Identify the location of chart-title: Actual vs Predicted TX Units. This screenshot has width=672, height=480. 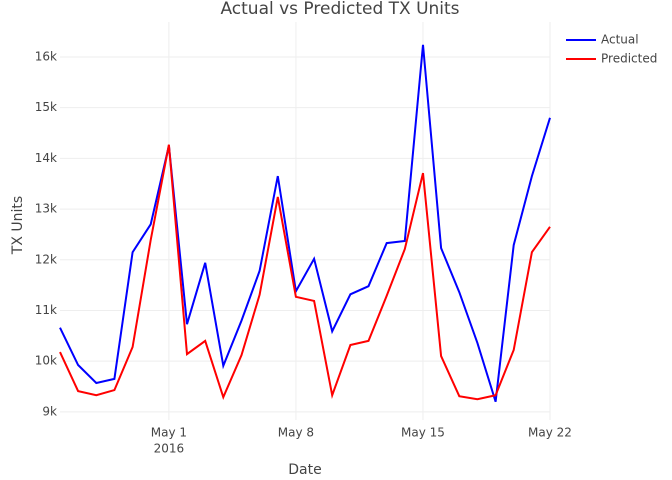
(339, 9).